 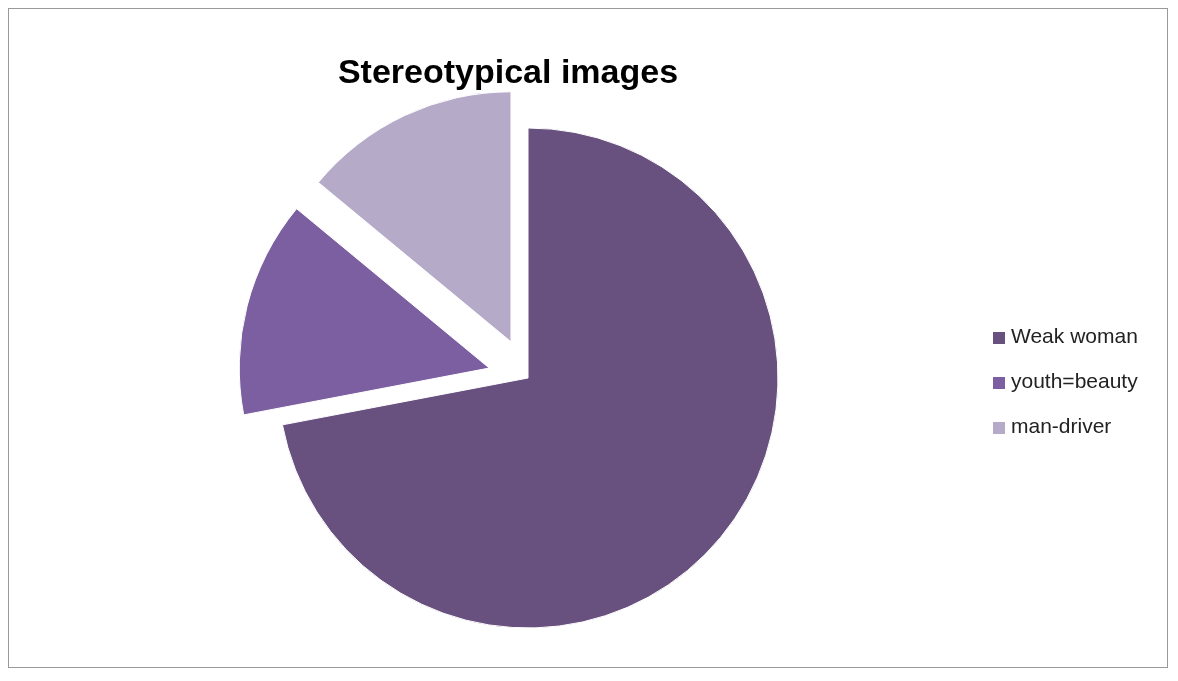 What do you see at coordinates (1074, 335) in the screenshot?
I see `legend-label: Weak woman` at bounding box center [1074, 335].